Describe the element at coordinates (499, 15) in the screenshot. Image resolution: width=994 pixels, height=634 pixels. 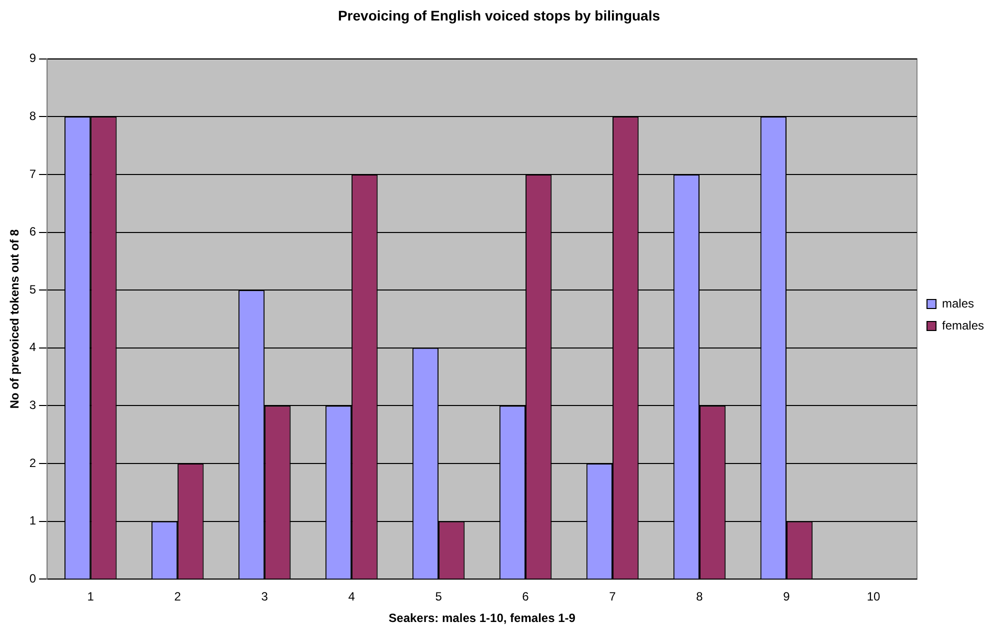
I see `chart-title: Prevoicing of English voiced stops by bilinguals` at that location.